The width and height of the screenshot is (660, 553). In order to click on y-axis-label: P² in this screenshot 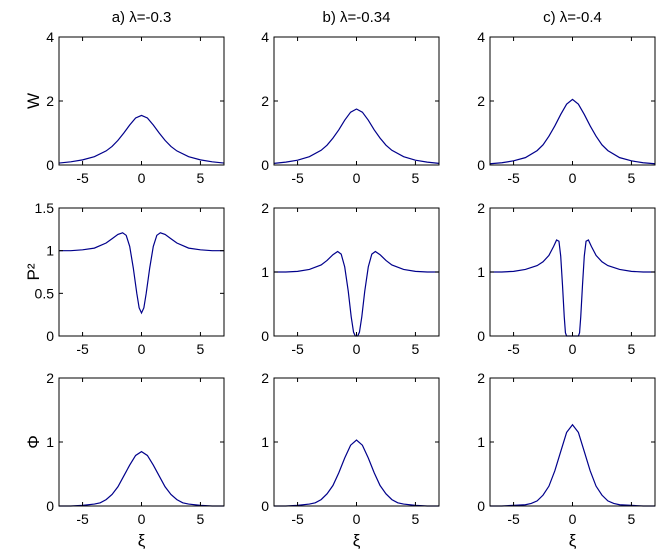, I will do `click(33, 271)`.